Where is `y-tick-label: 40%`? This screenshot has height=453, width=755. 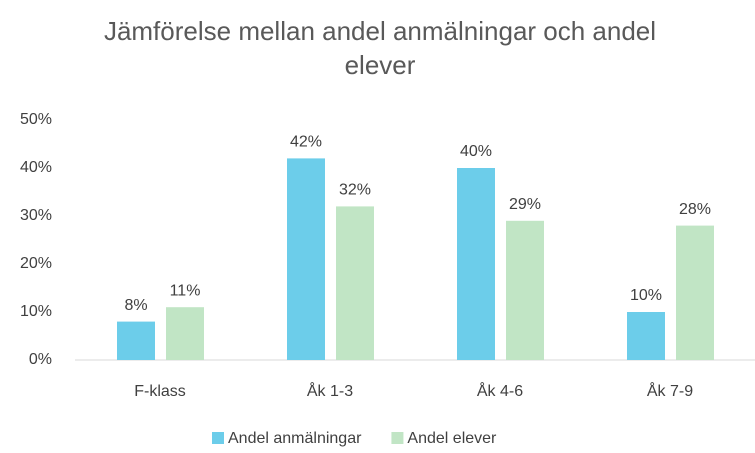 y-tick-label: 40% is located at coordinates (36, 167).